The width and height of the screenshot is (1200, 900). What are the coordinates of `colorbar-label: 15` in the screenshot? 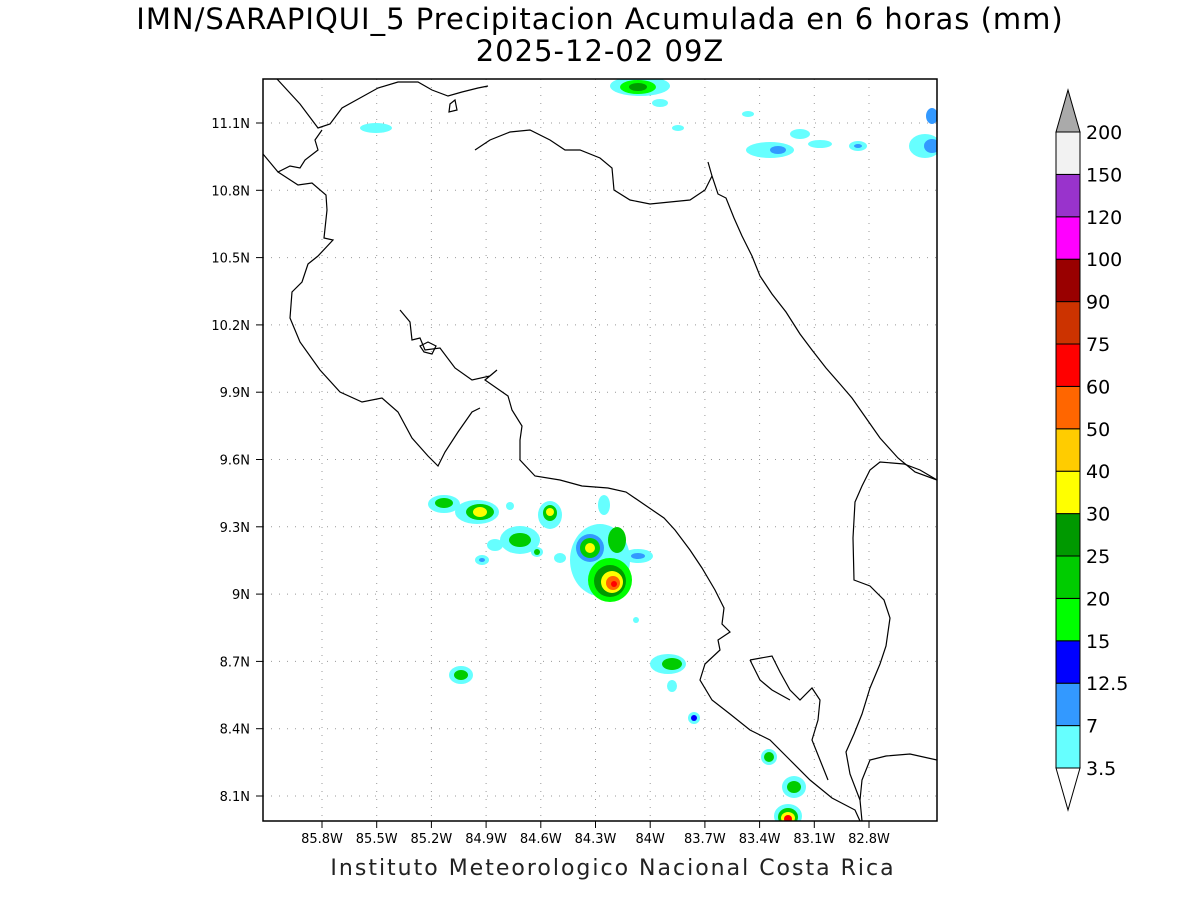 It's located at (1098, 642).